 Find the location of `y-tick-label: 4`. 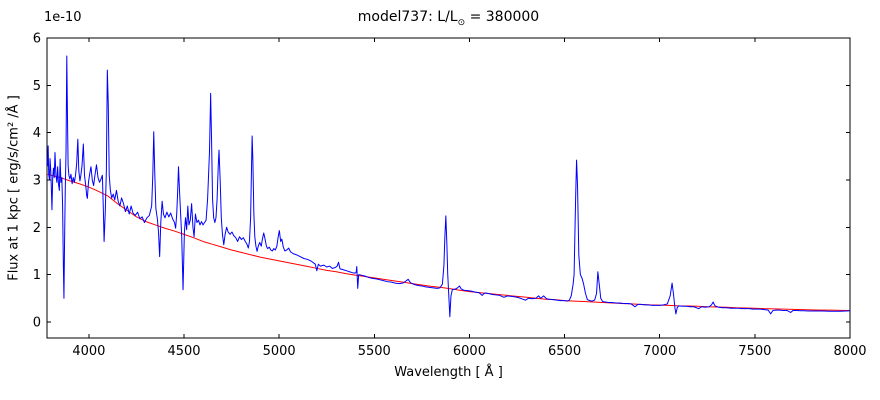

y-tick-label: 4 is located at coordinates (37, 133).